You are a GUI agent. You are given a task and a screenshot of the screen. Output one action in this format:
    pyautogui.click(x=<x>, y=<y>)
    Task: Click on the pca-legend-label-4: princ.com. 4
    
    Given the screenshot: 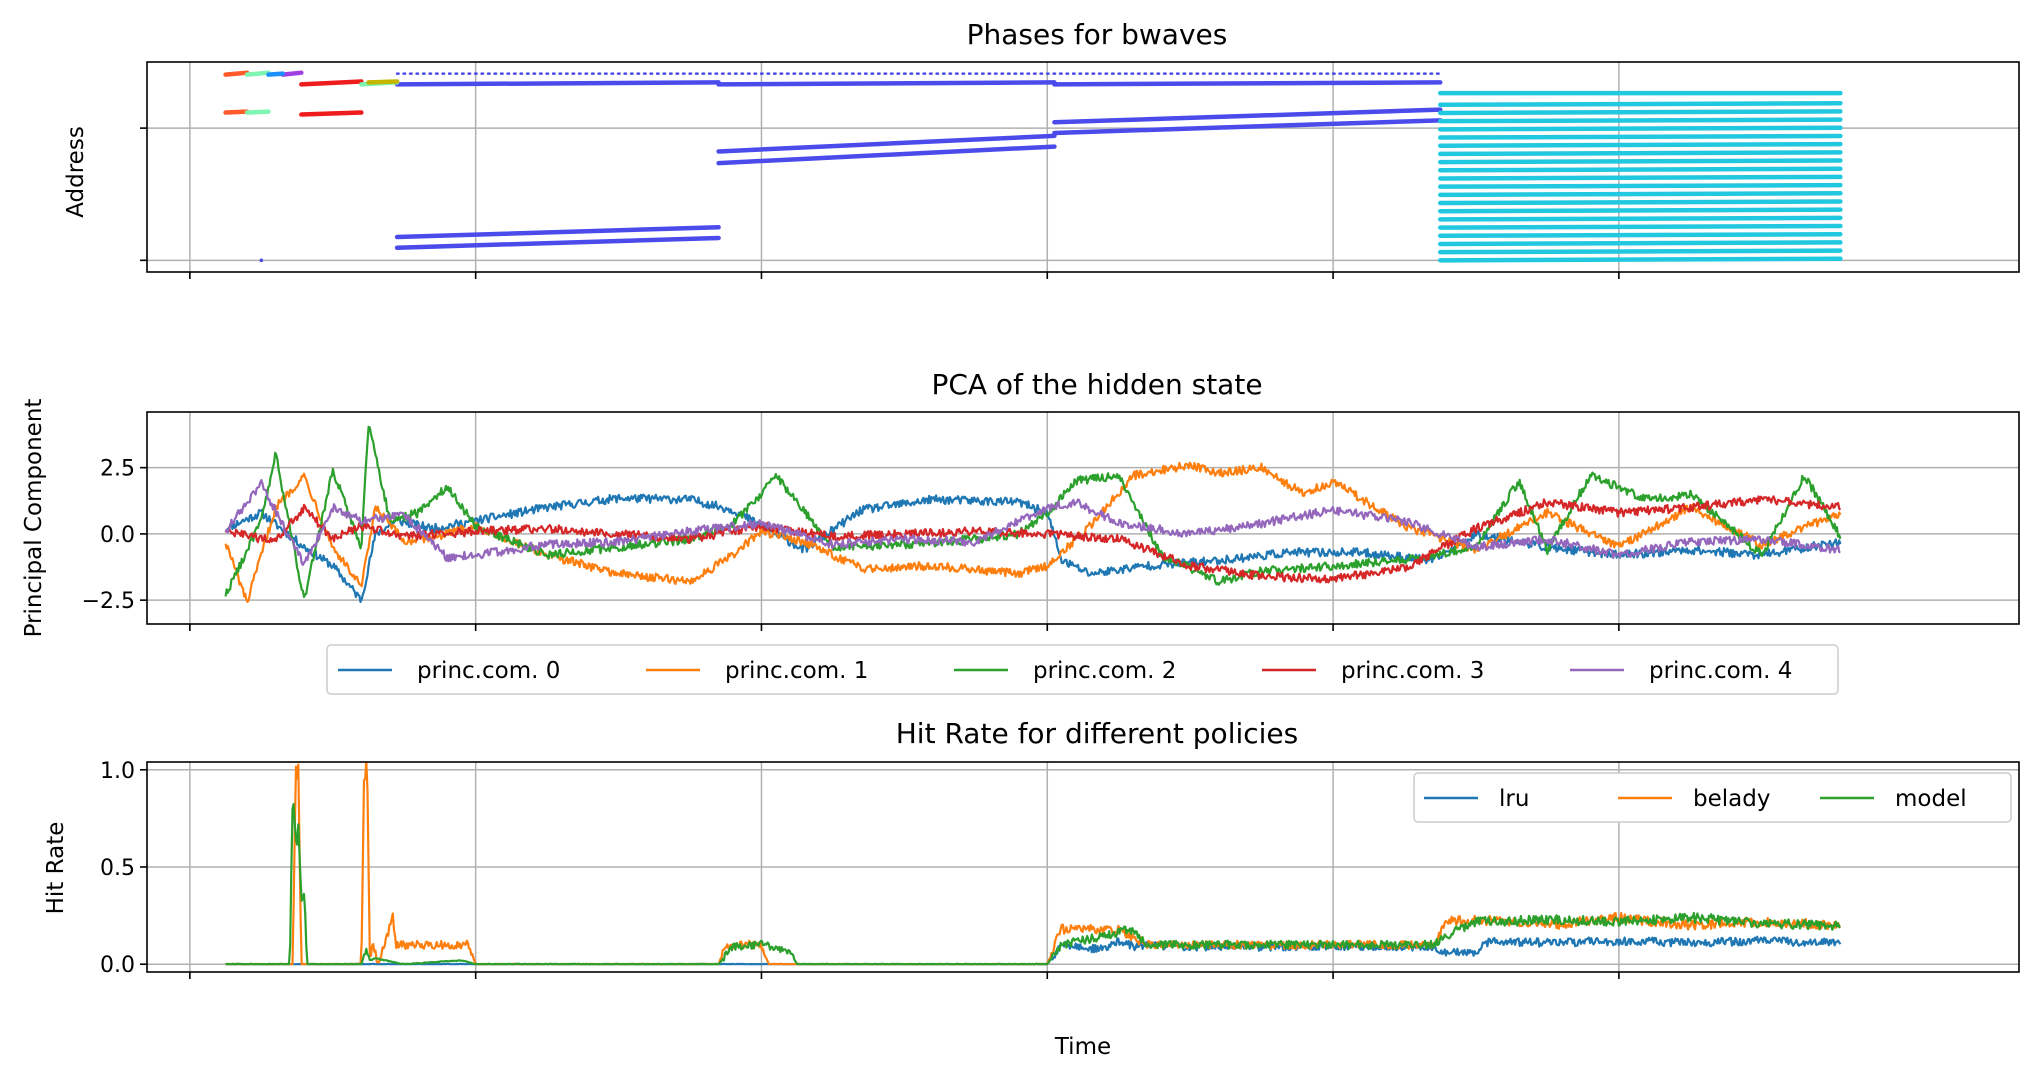 What is the action you would take?
    pyautogui.click(x=1720, y=671)
    